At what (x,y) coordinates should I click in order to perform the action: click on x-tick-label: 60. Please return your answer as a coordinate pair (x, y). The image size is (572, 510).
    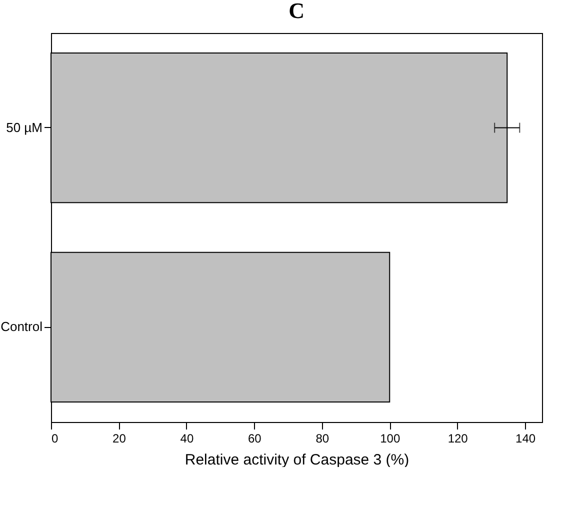
    Looking at the image, I should click on (255, 439).